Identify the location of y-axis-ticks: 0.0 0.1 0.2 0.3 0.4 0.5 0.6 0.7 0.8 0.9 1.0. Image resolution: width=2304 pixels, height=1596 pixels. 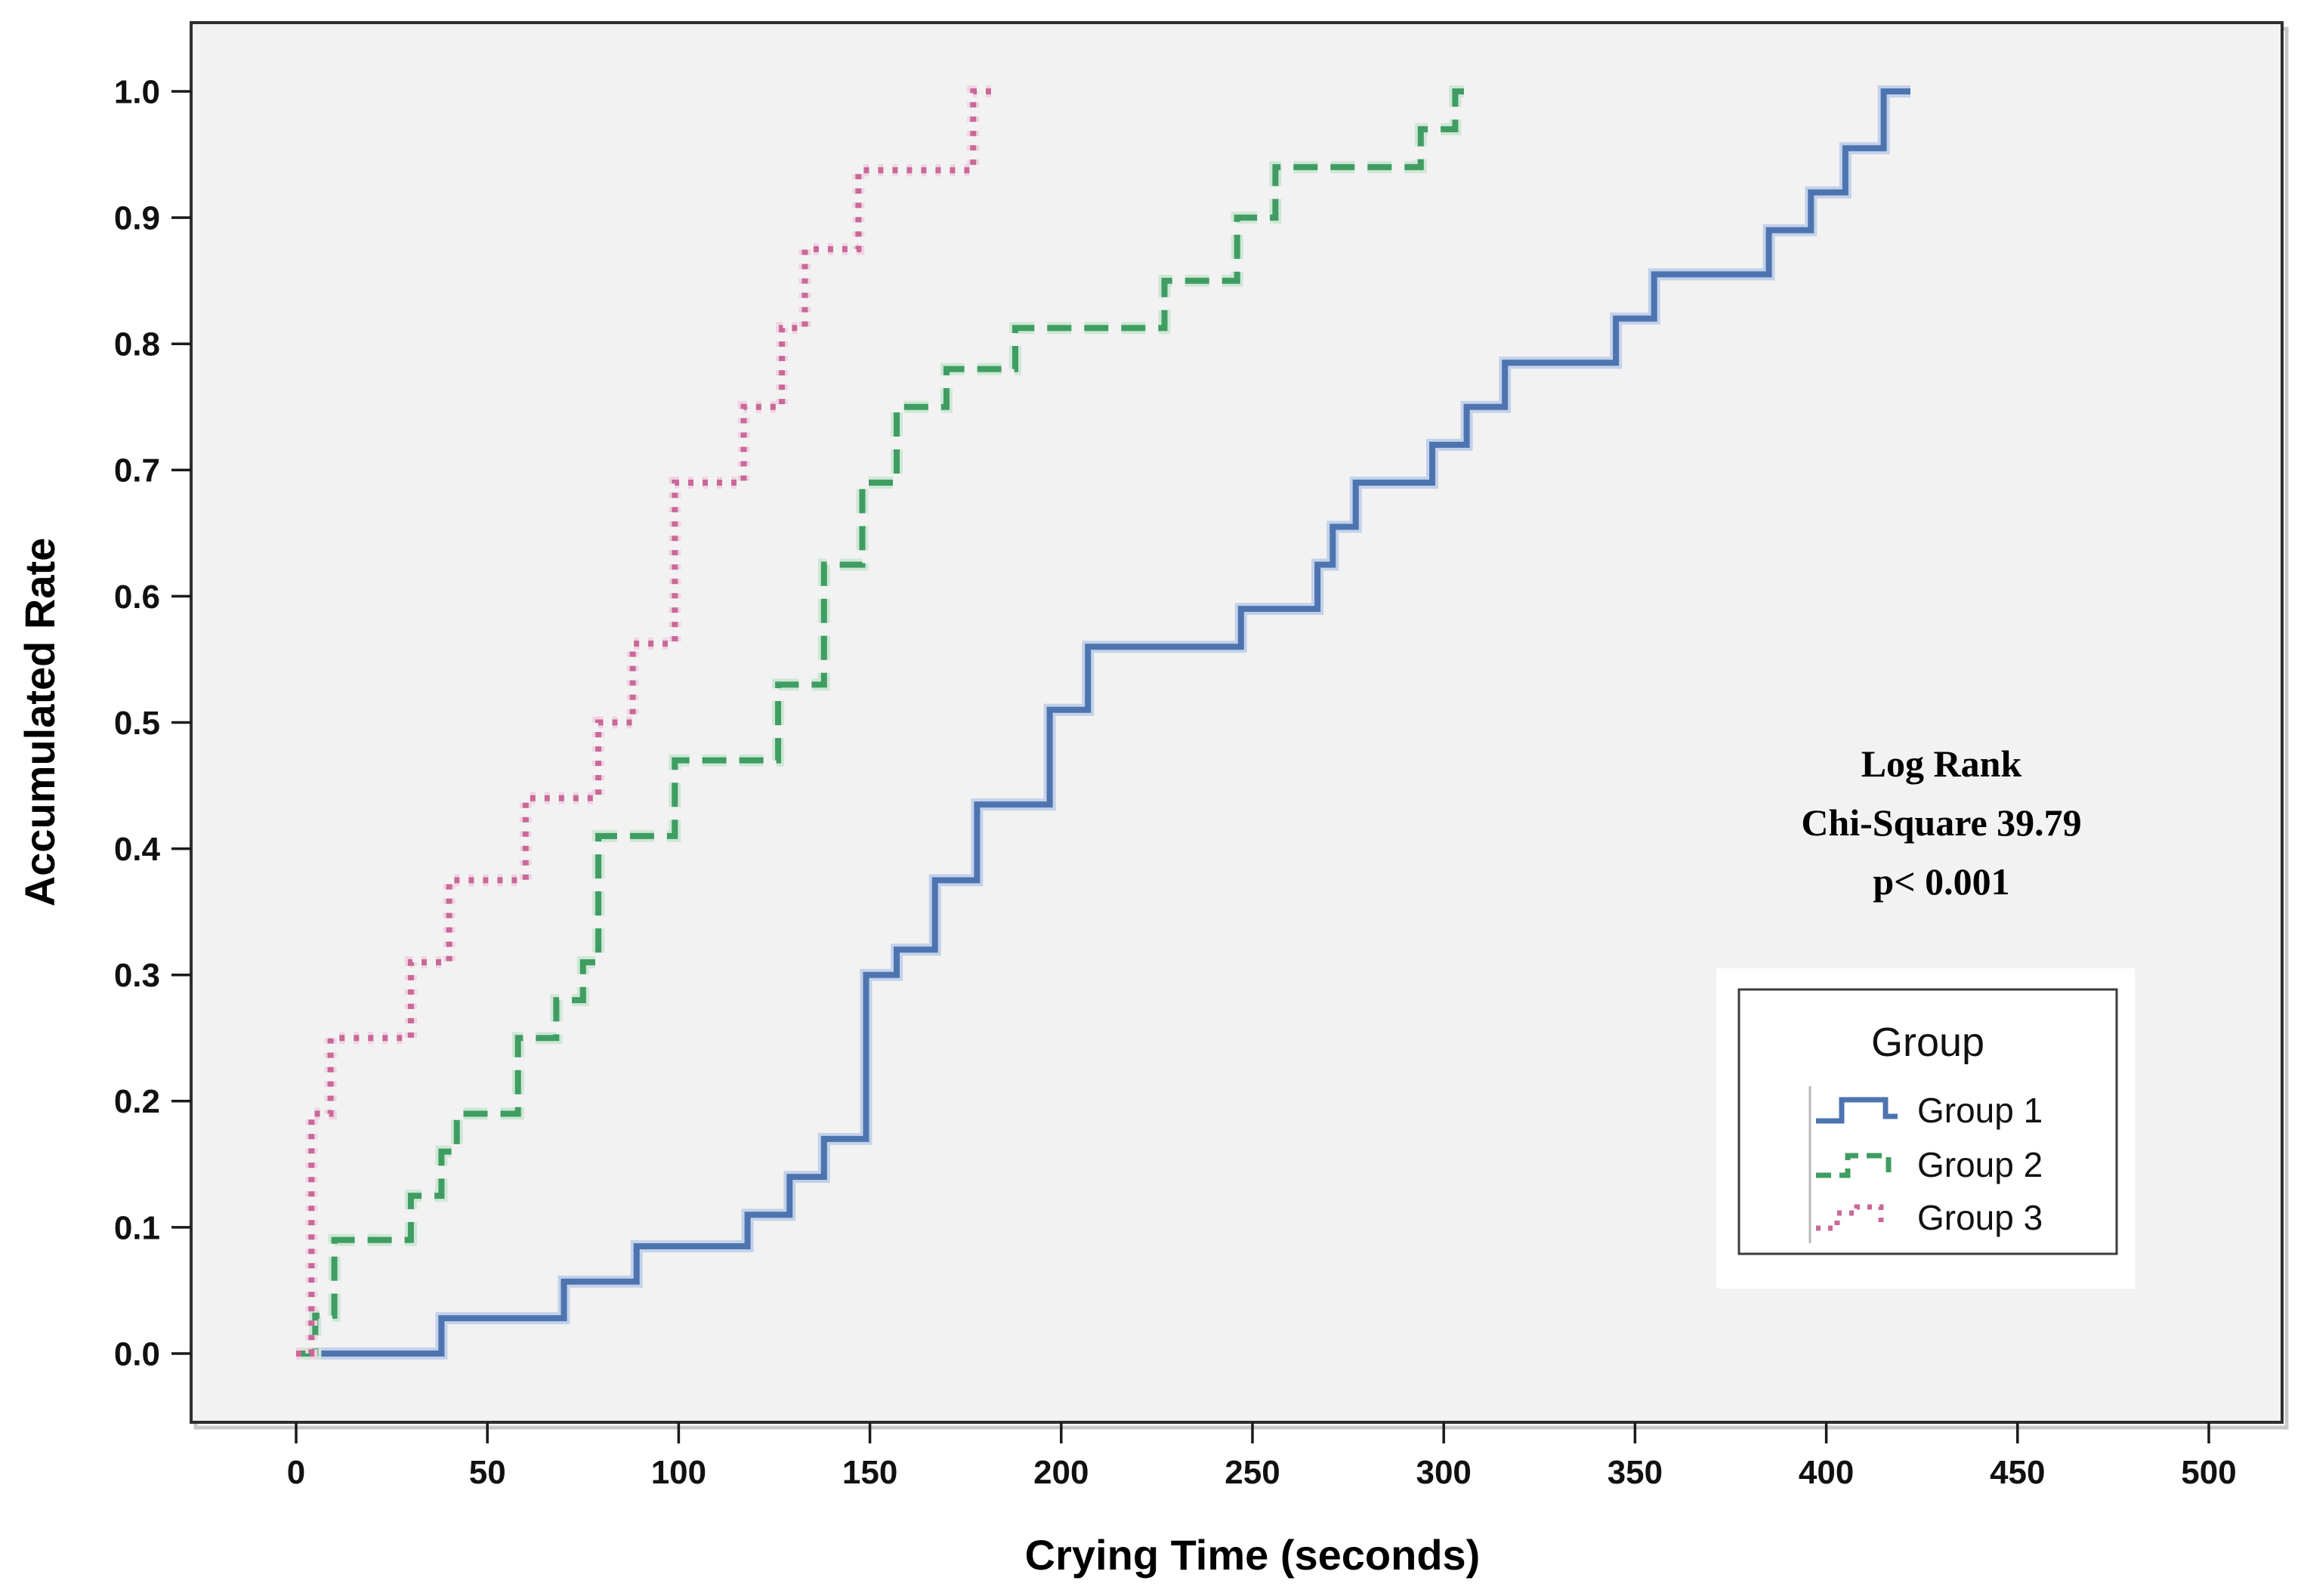
(153, 722).